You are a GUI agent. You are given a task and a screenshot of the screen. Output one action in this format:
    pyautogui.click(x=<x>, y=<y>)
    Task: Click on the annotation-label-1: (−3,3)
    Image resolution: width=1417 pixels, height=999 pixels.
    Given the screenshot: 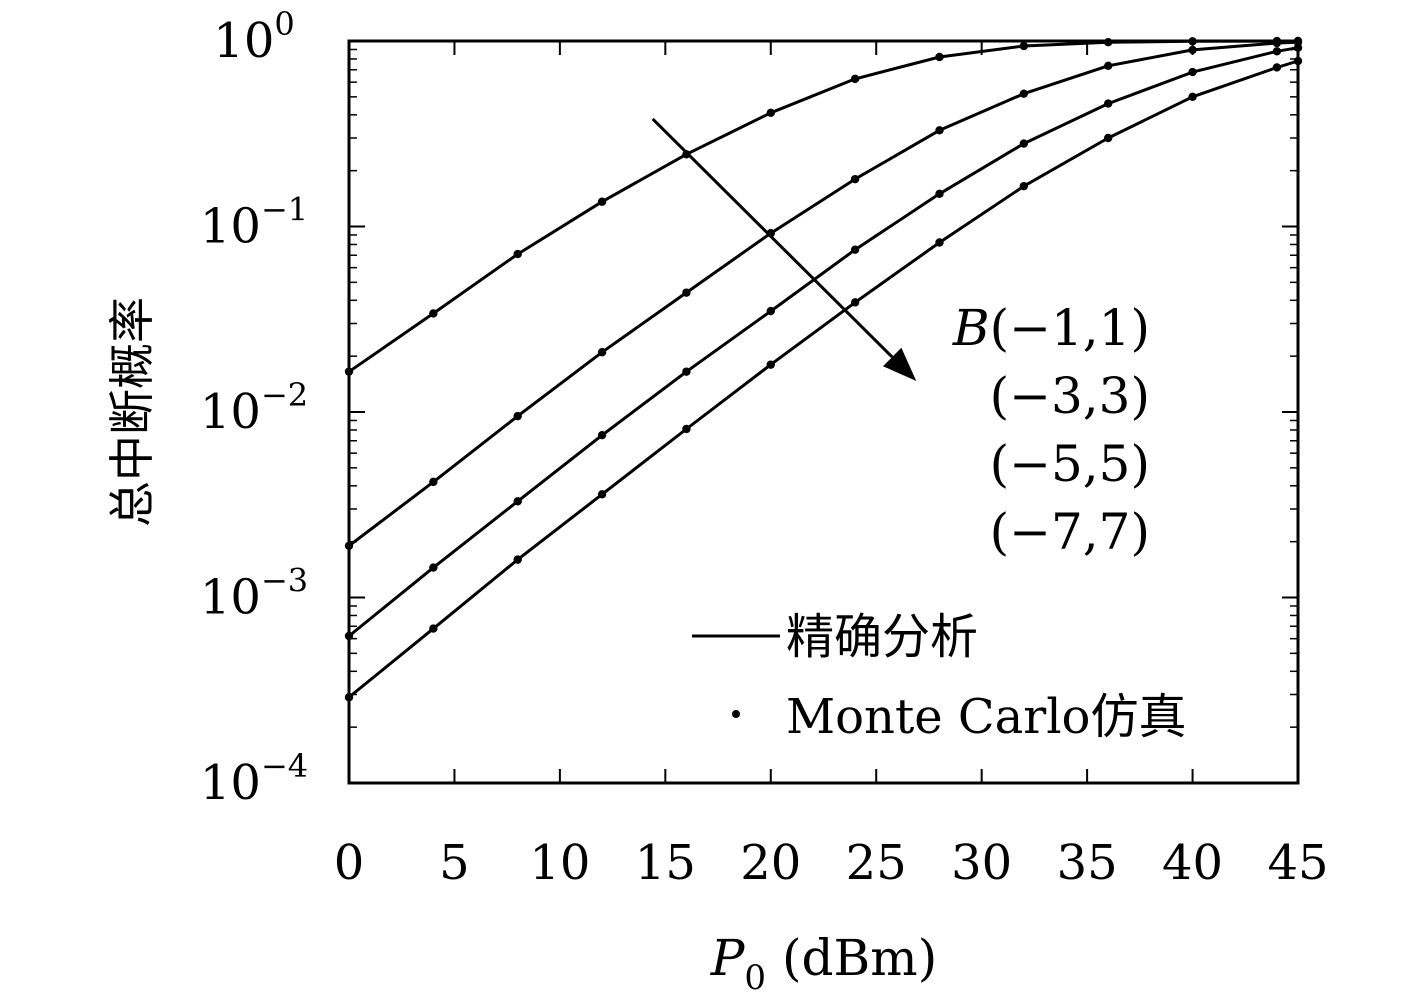 What is the action you would take?
    pyautogui.click(x=1070, y=396)
    